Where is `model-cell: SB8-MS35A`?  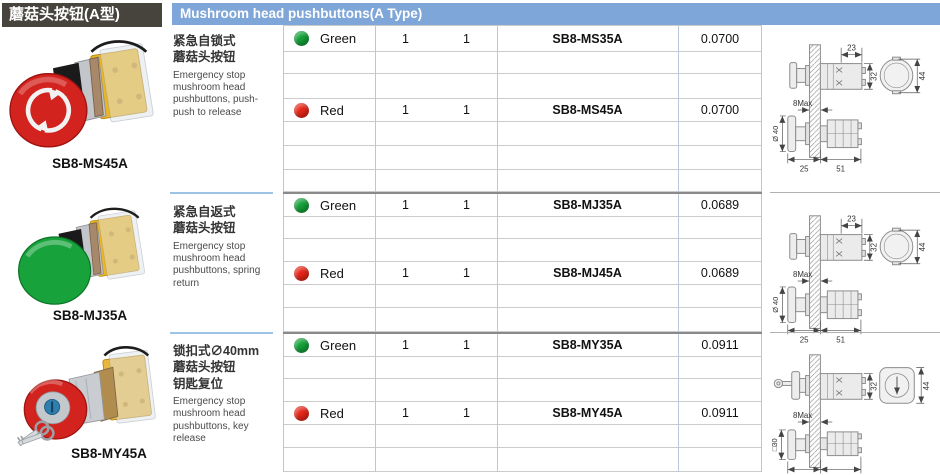 model-cell: SB8-MS35A is located at coordinates (587, 38).